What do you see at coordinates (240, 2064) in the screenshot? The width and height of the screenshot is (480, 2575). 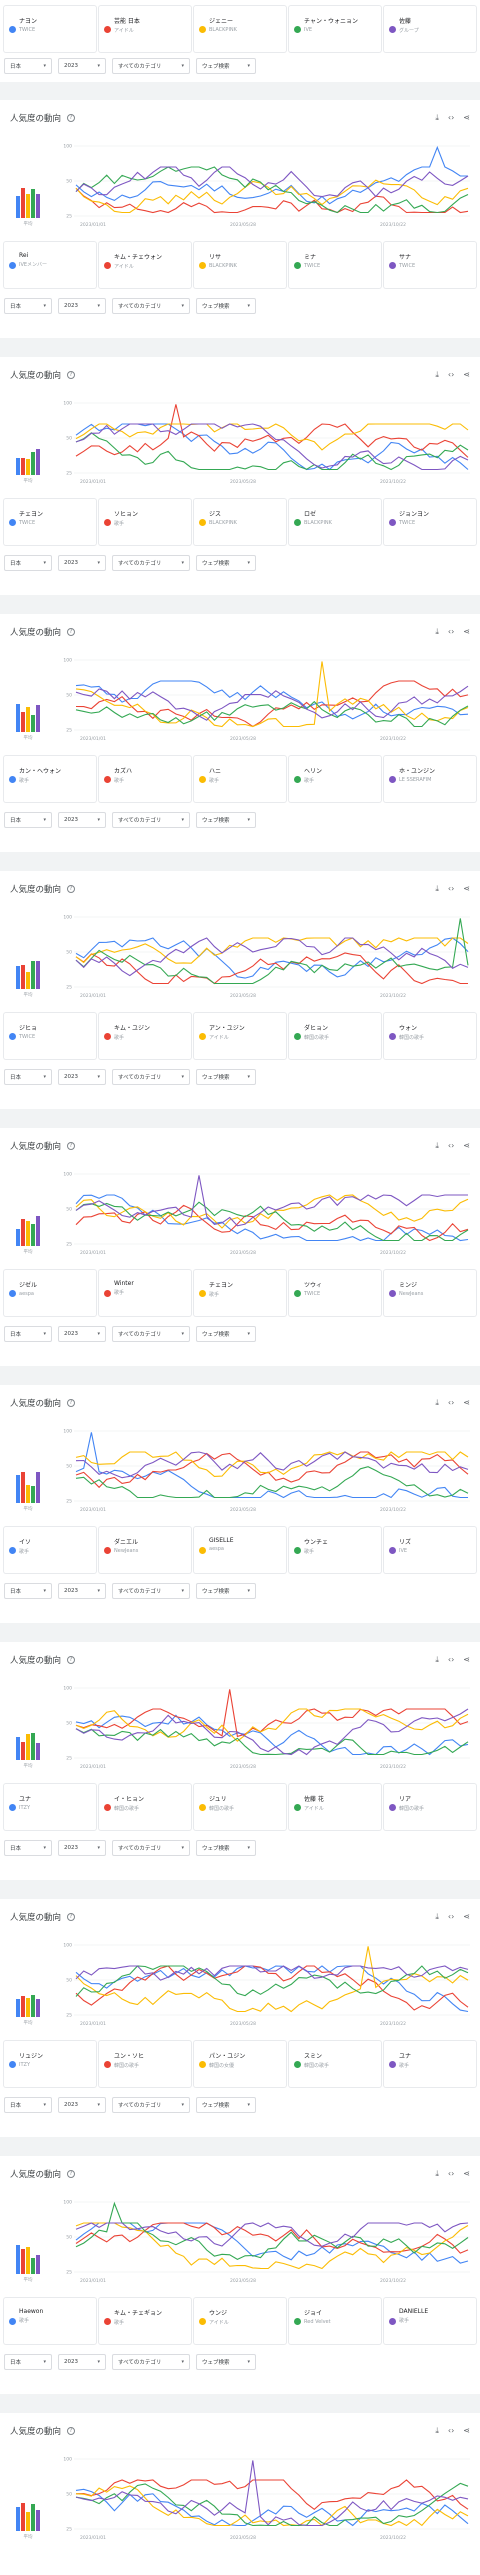 I see `legend-item: パン・ユジン 韓国の女優` at bounding box center [240, 2064].